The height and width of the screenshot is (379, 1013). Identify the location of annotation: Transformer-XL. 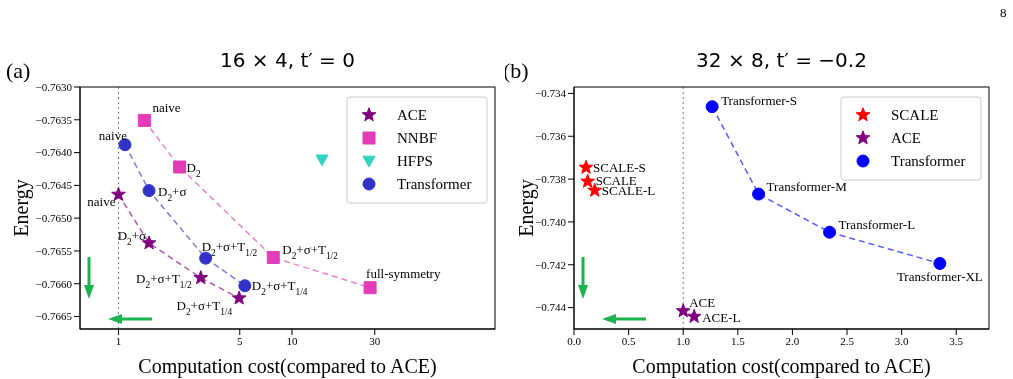
(939, 277).